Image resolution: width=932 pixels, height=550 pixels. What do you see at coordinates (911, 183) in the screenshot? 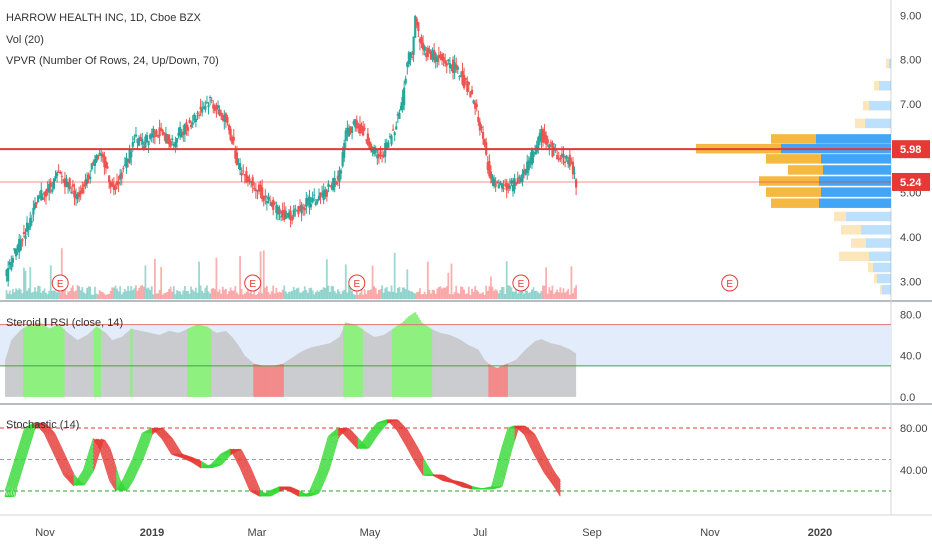
I see `price-label-text: 5.24` at bounding box center [911, 183].